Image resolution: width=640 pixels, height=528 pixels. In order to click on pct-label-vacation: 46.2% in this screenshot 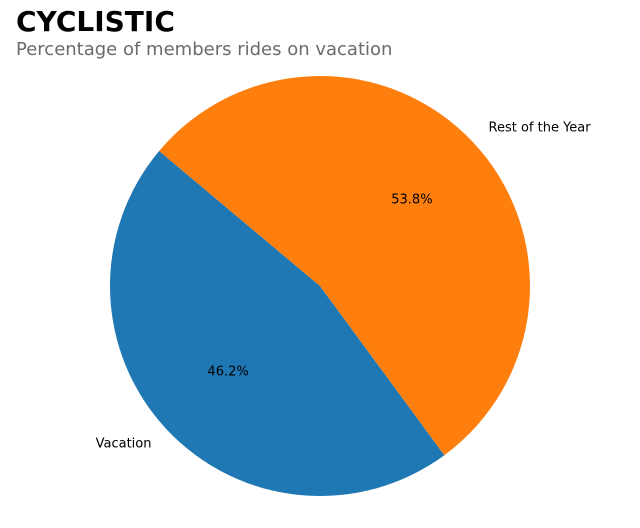, I will do `click(227, 372)`.